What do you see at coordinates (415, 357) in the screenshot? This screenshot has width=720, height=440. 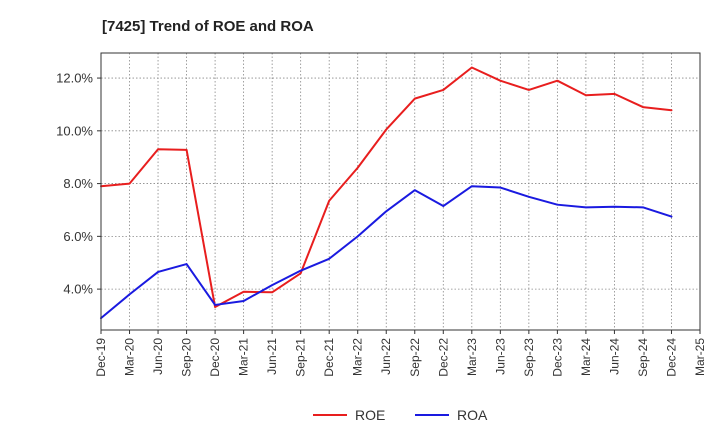 I see `x-tick-label: Sep-22` at bounding box center [415, 357].